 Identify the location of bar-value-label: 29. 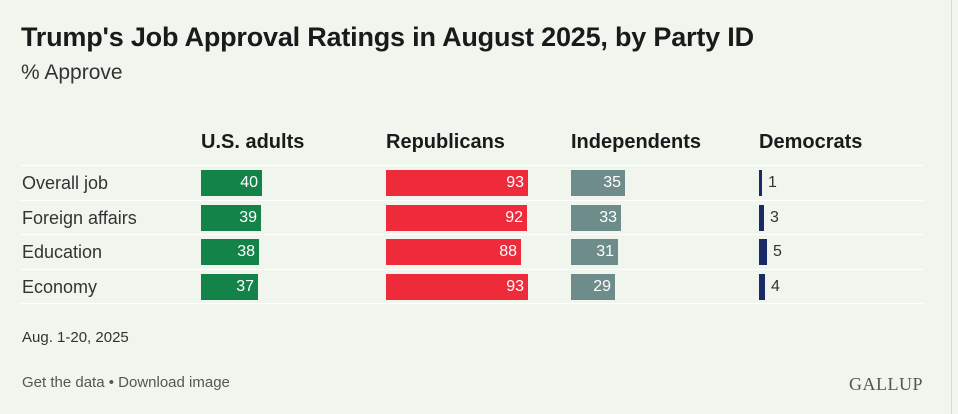
(602, 286).